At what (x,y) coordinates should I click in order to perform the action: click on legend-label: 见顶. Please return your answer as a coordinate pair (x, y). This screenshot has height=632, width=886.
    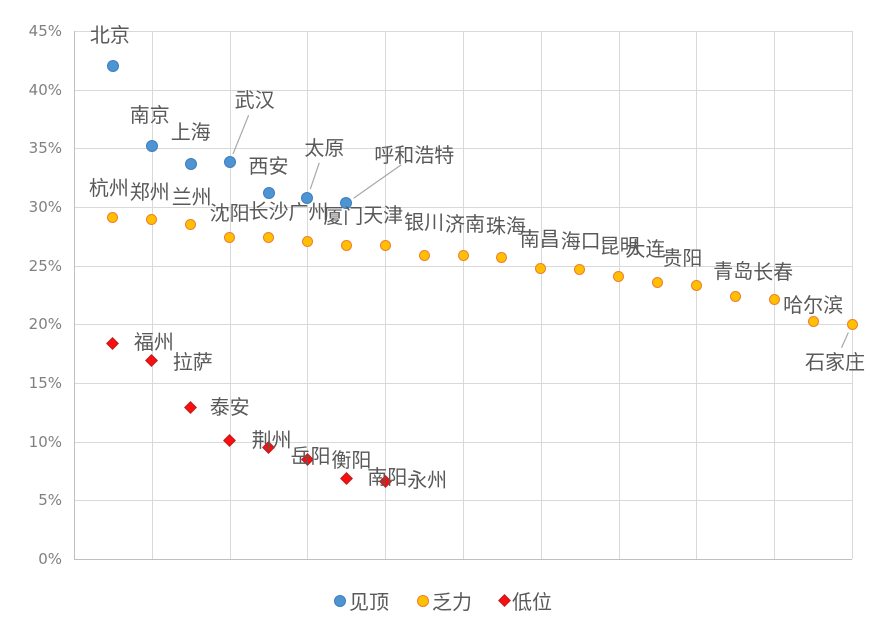
    Looking at the image, I should click on (369, 602).